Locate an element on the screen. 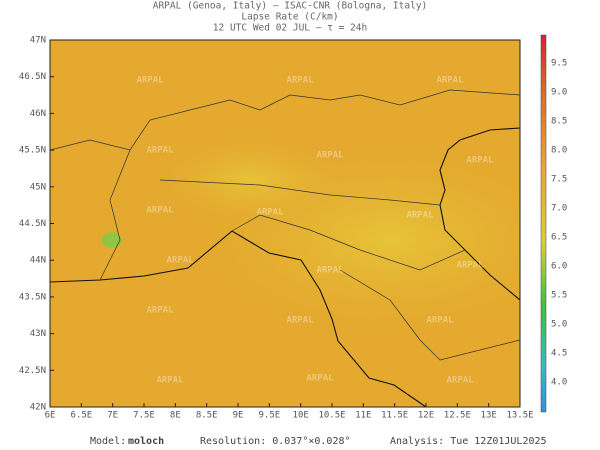 This screenshot has height=450, width=600. colorbar-label: 9.5 is located at coordinates (559, 64).